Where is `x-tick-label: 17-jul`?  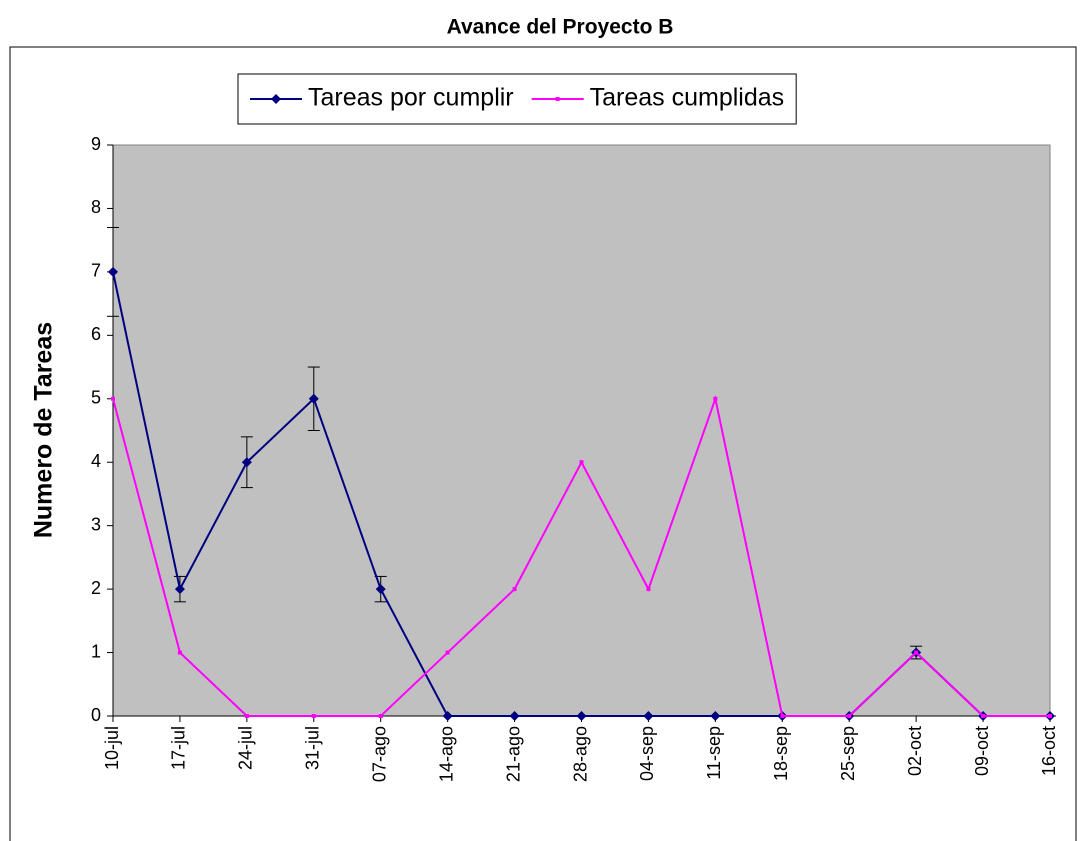
x-tick-label: 17-jul is located at coordinates (179, 748).